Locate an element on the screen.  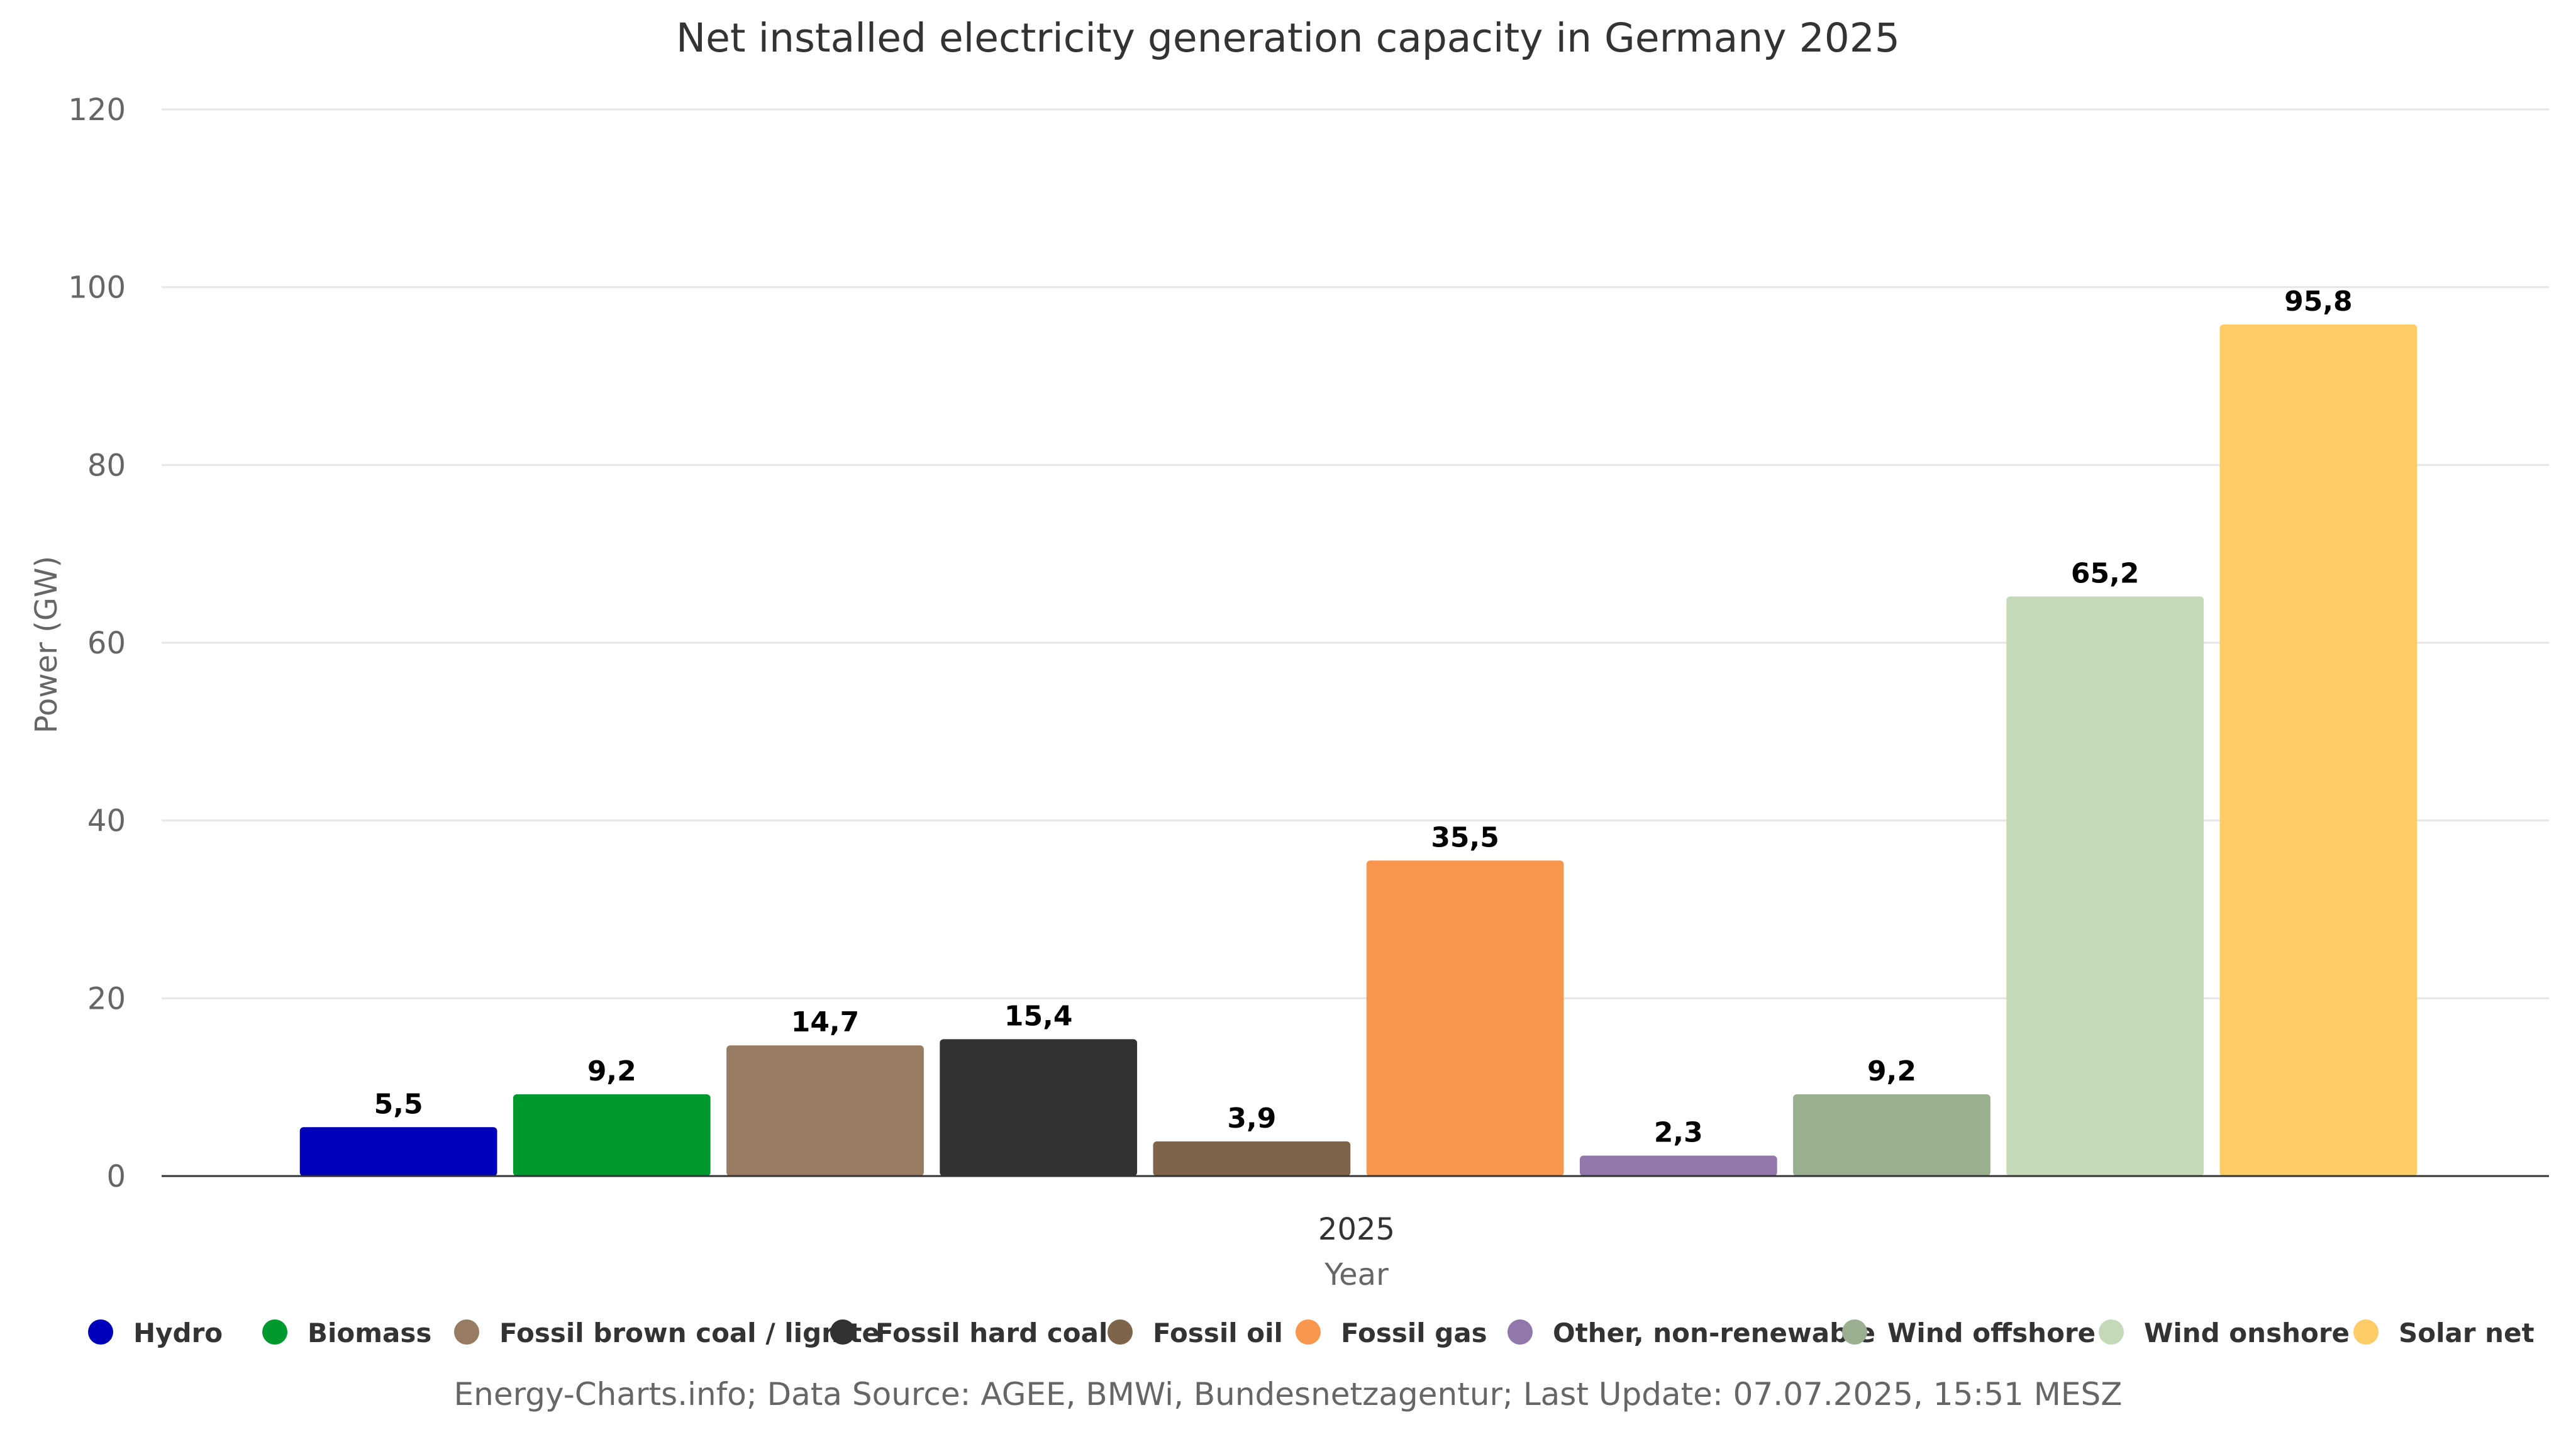
legend-label: Solar net is located at coordinates (2466, 1333).